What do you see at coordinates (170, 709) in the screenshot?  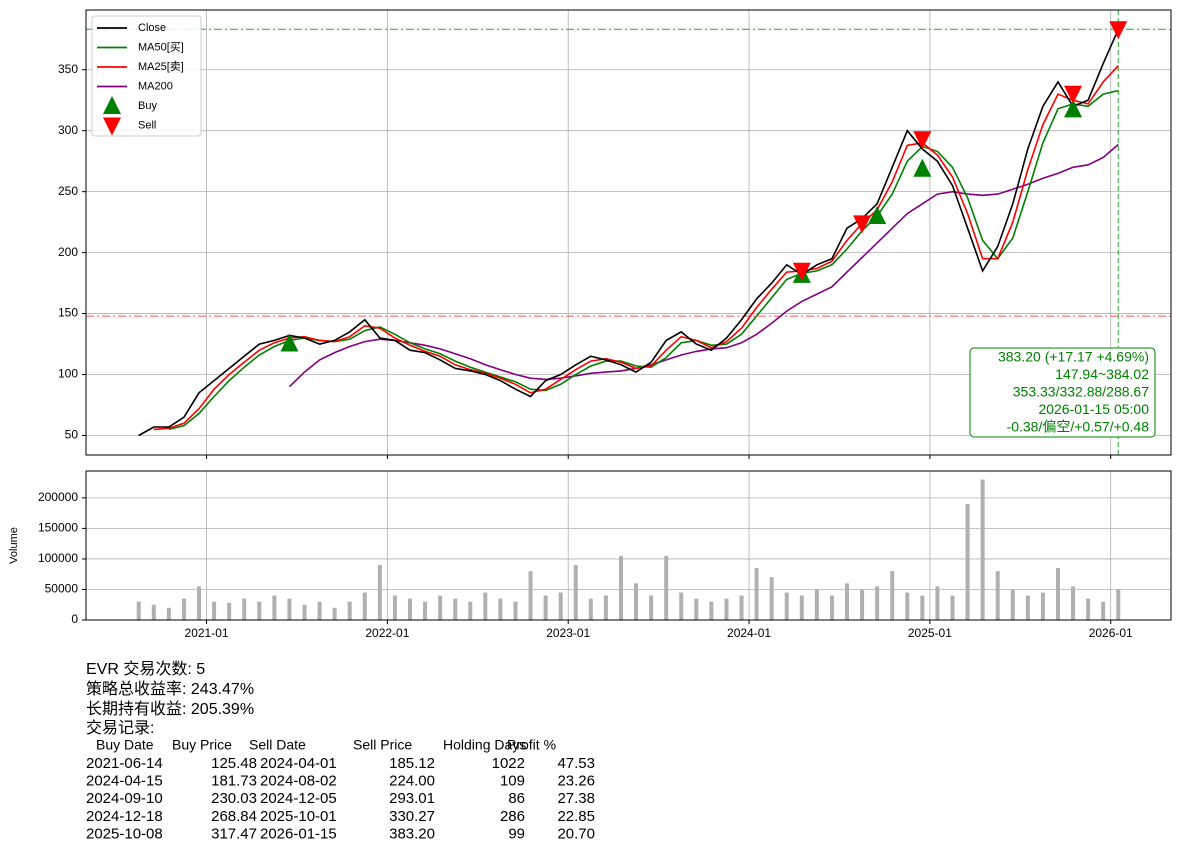 I see `report-line: 长期持有收益: 205.39%` at bounding box center [170, 709].